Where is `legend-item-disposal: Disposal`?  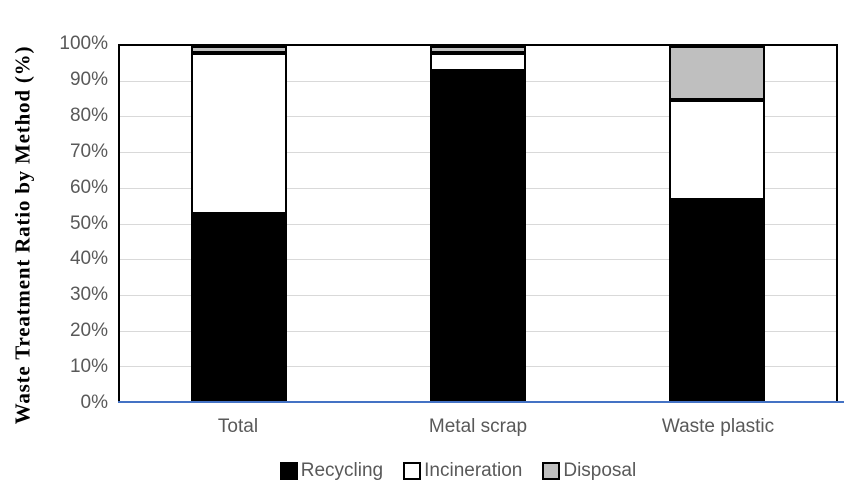 legend-item-disposal: Disposal is located at coordinates (589, 471).